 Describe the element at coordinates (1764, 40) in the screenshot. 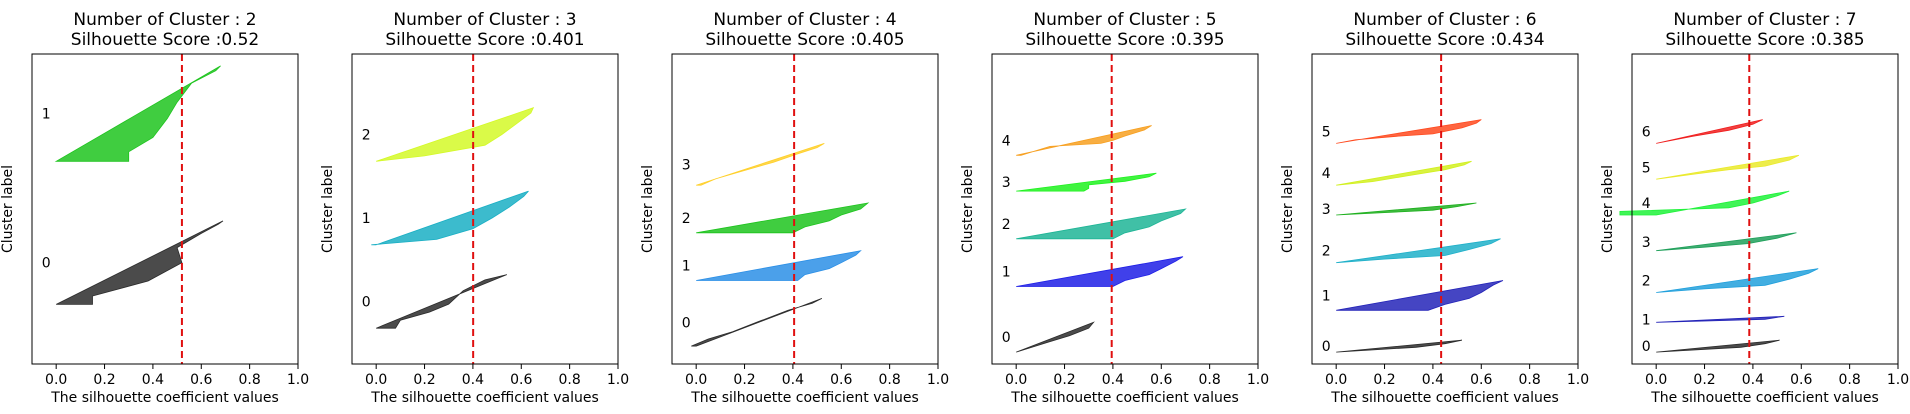

I see `chart-subtitle: Silhouette Score :0.385` at that location.